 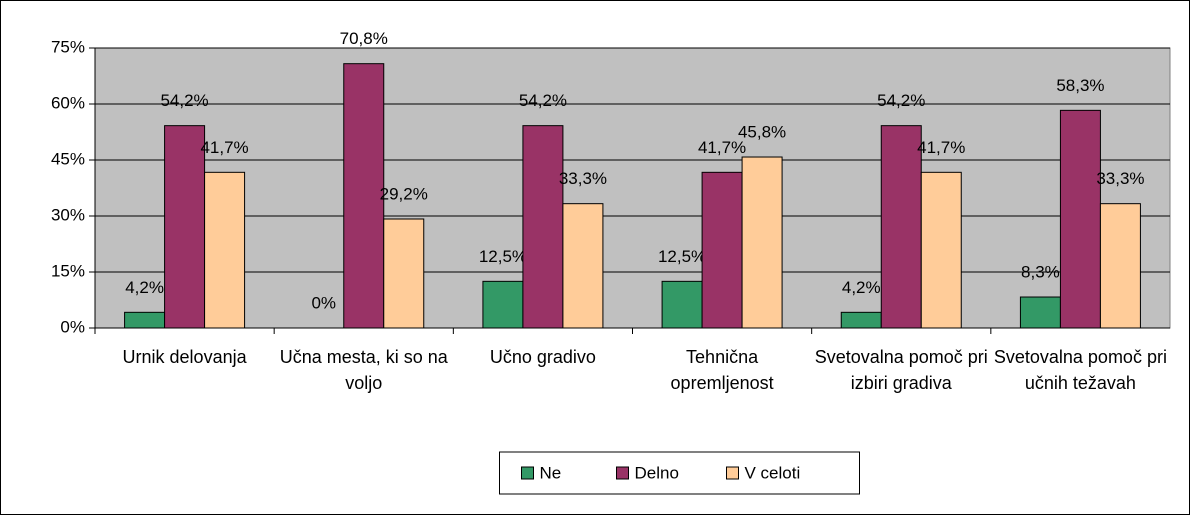 What do you see at coordinates (1080, 370) in the screenshot?
I see `x-tick-label: Svetovalna pomoč pri učnih težavah` at bounding box center [1080, 370].